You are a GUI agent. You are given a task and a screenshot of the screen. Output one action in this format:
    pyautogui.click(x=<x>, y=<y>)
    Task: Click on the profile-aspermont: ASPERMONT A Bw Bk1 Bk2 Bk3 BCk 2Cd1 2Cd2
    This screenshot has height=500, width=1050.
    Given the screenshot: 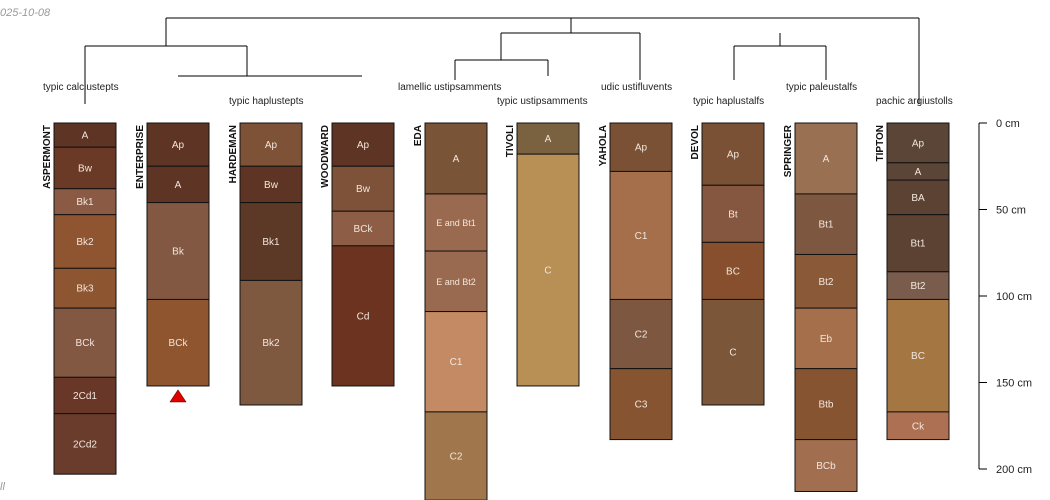 What is the action you would take?
    pyautogui.click(x=79, y=298)
    